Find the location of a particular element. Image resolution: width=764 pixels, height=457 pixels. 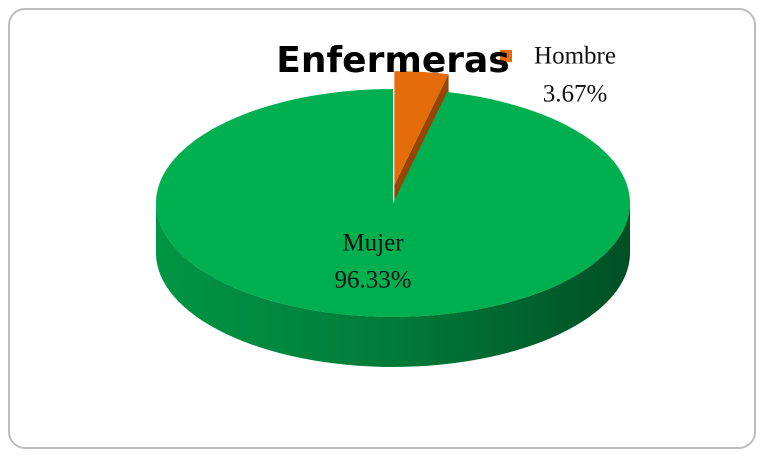

slice-value-label: 3.67% is located at coordinates (575, 94).